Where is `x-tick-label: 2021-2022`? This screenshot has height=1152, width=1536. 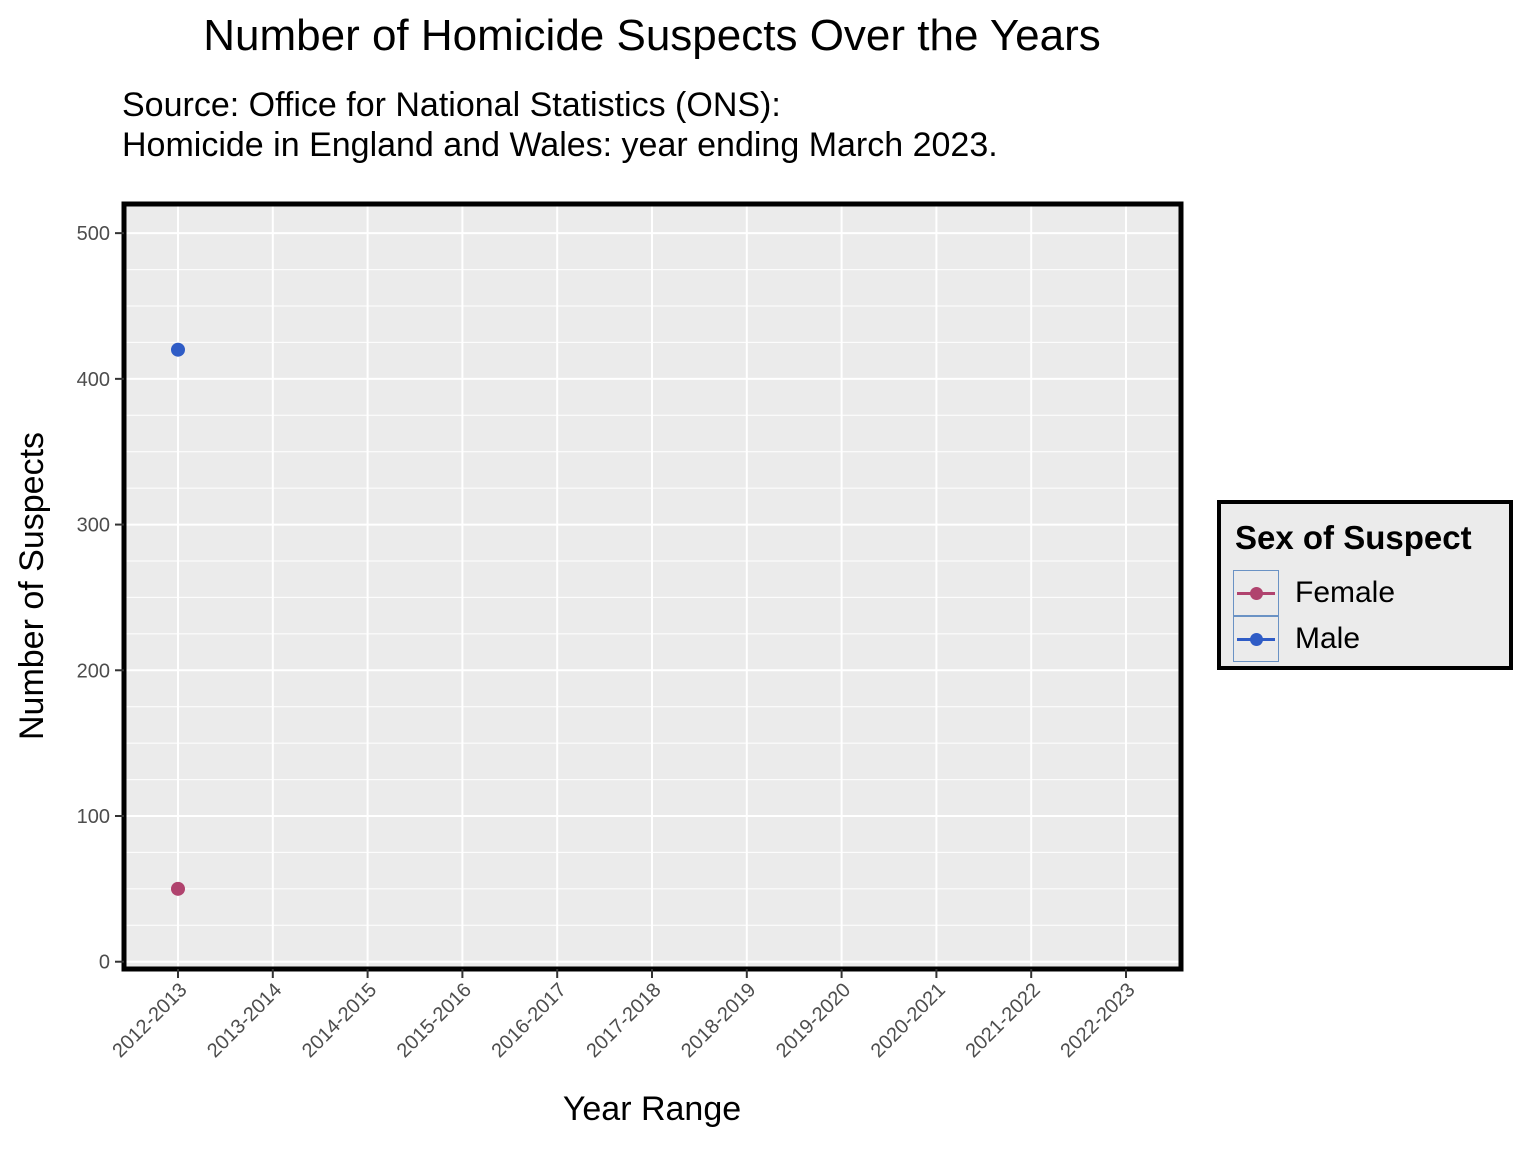
x-tick-label: 2021-2022 is located at coordinates (1003, 1020).